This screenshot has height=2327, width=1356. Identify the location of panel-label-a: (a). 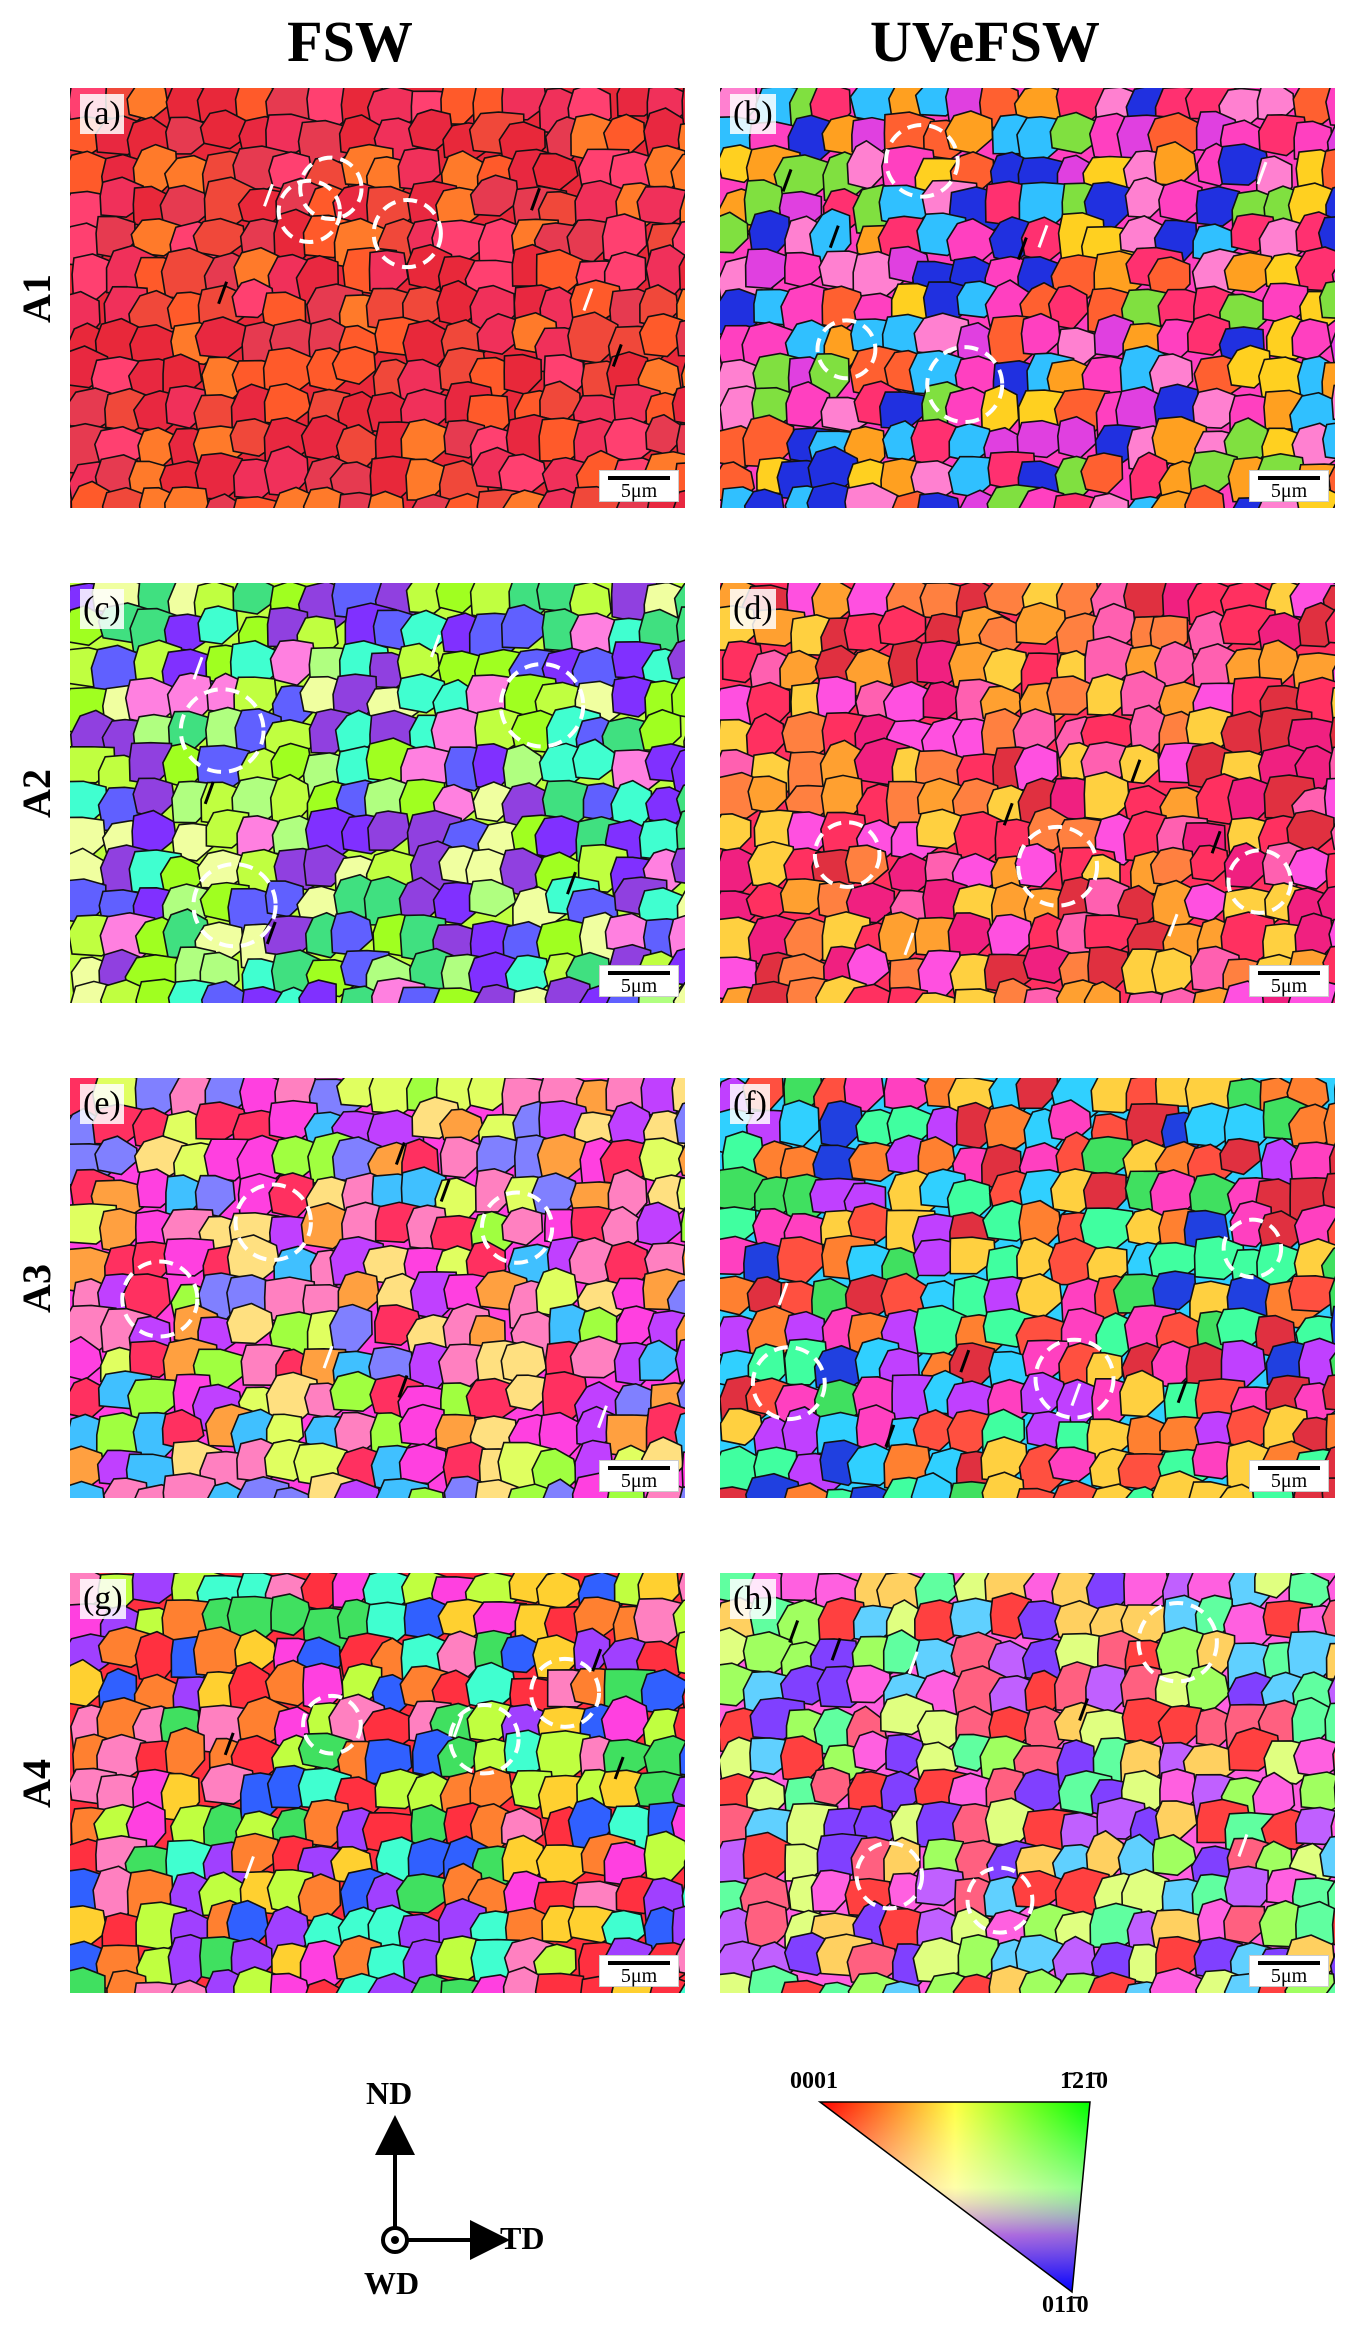
(102, 114).